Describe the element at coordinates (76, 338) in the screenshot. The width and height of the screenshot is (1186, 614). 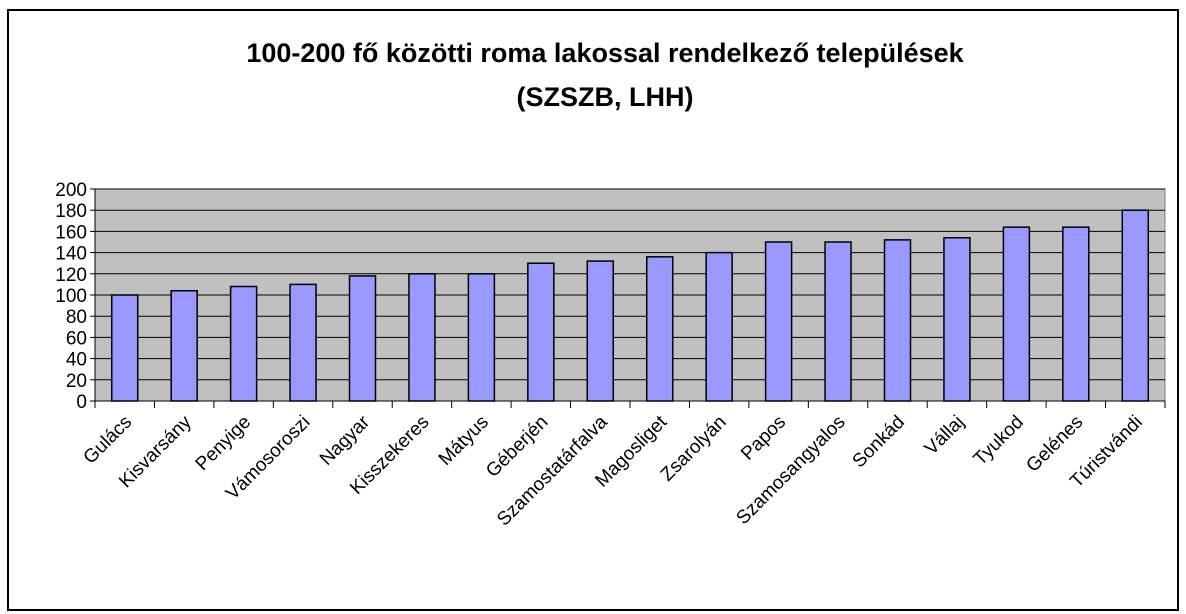
I see `y-tick-label: 60` at that location.